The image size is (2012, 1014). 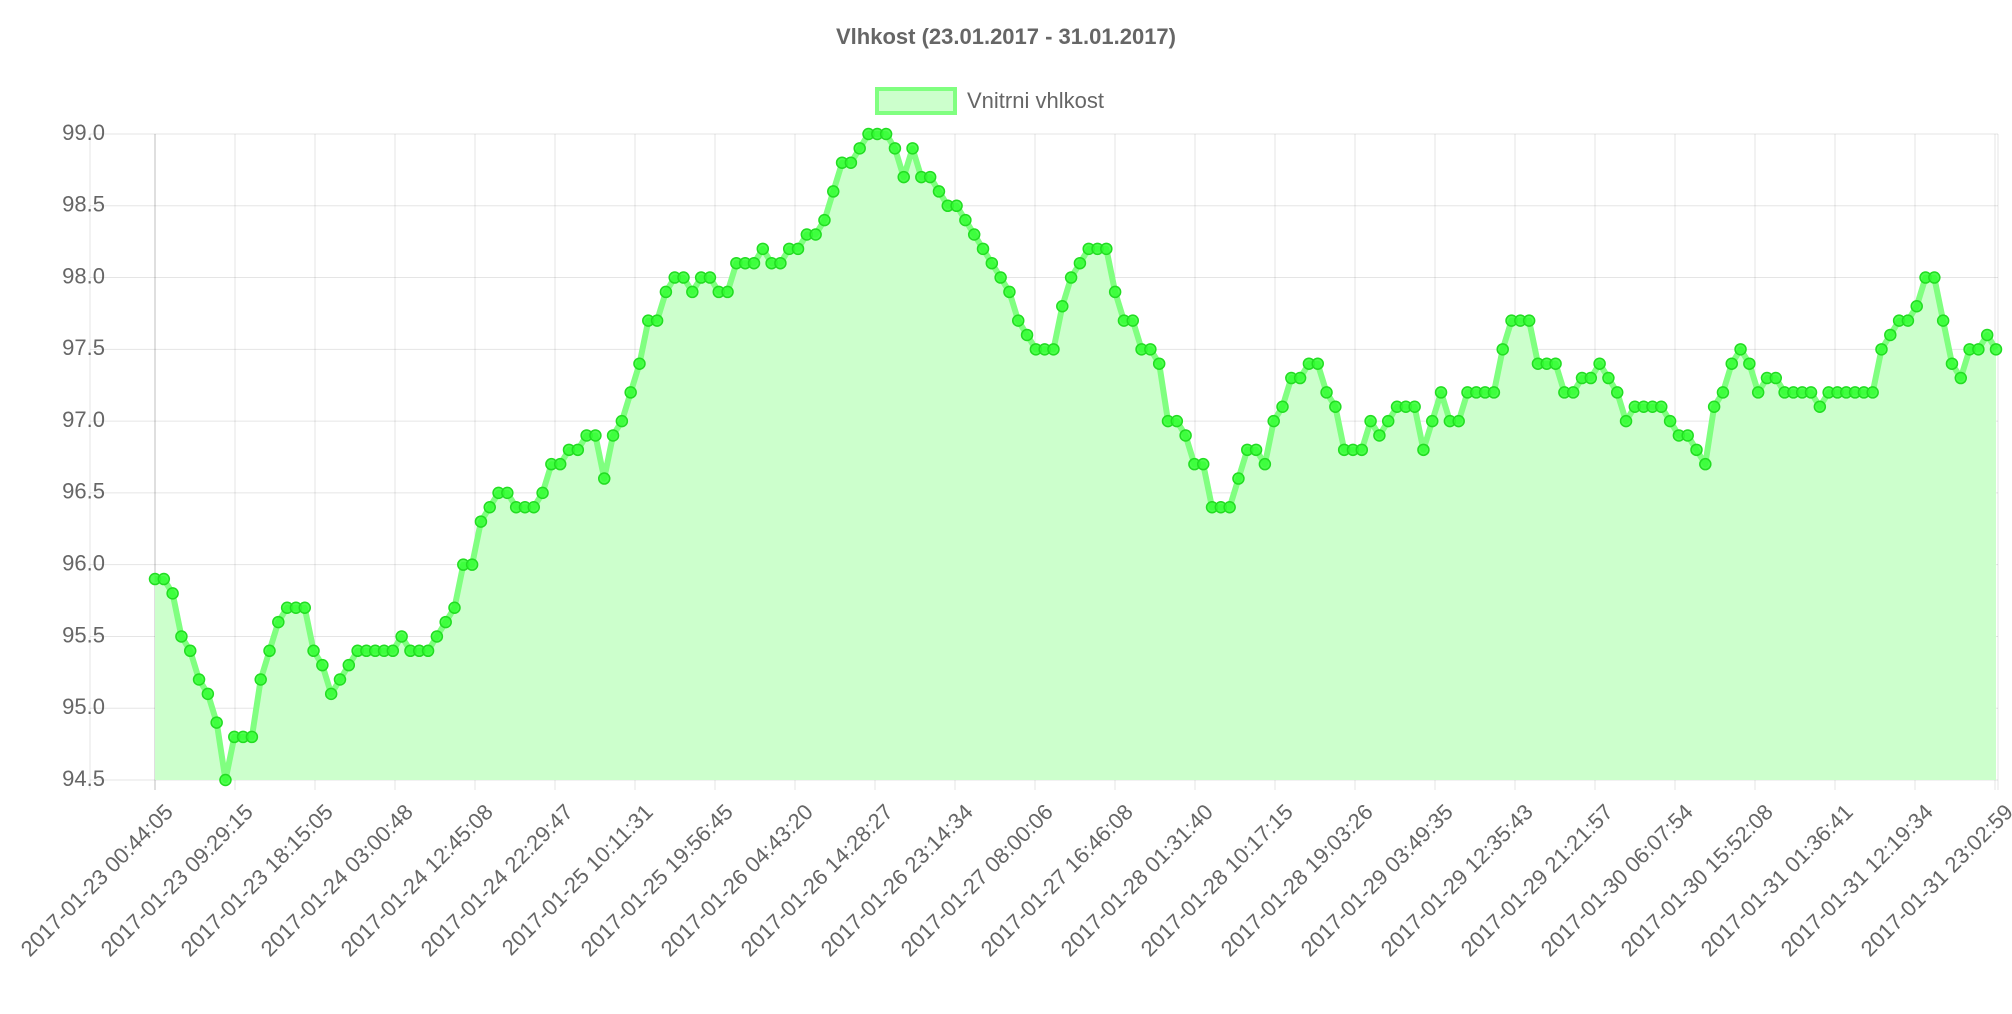 I want to click on legend: Vnitrni vhlkost, so click(x=989, y=101).